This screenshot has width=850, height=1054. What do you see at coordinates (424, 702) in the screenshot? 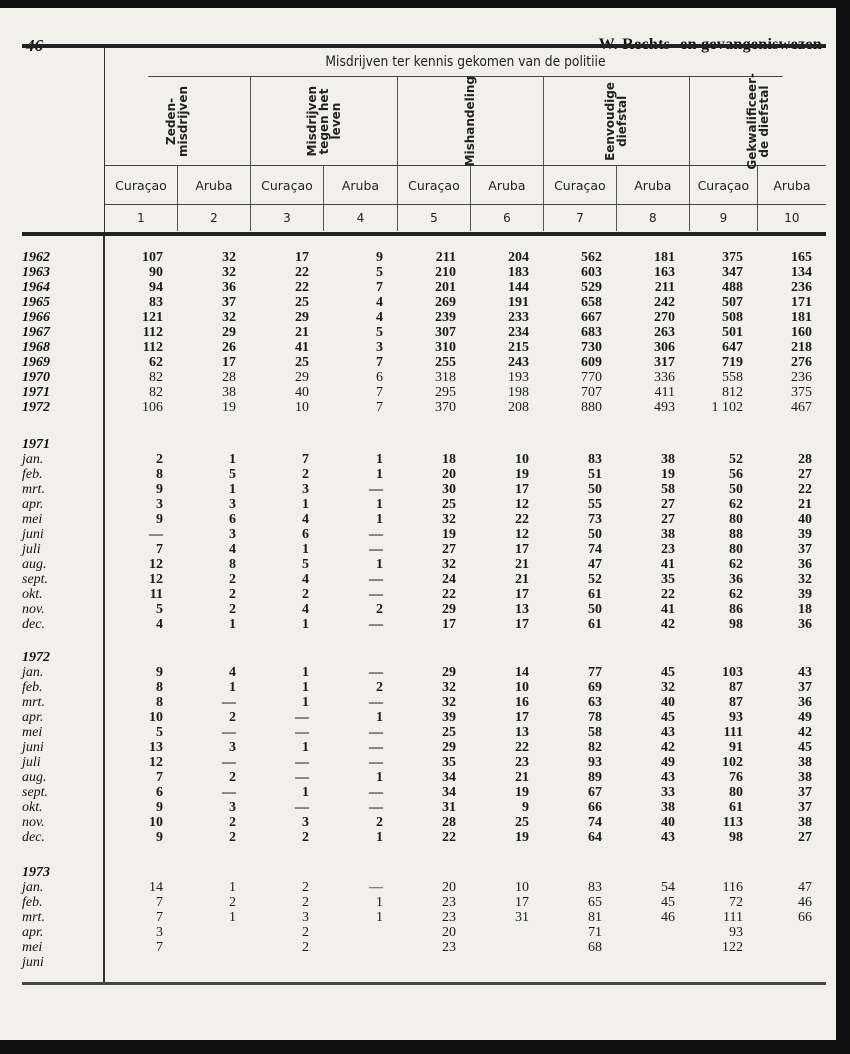
I see `table-row: mrt. 8 — 1 — 32 16 63 40 87 36` at bounding box center [424, 702].